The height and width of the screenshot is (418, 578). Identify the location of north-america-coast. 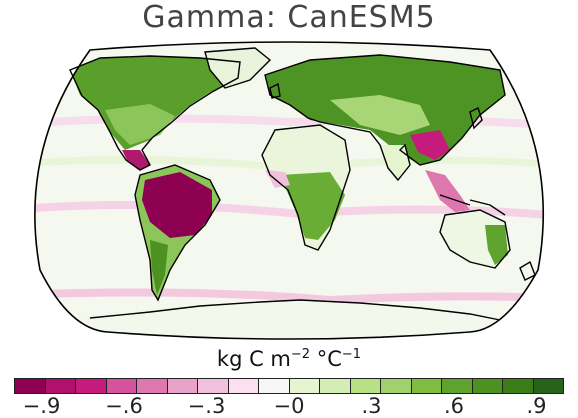
(155, 113).